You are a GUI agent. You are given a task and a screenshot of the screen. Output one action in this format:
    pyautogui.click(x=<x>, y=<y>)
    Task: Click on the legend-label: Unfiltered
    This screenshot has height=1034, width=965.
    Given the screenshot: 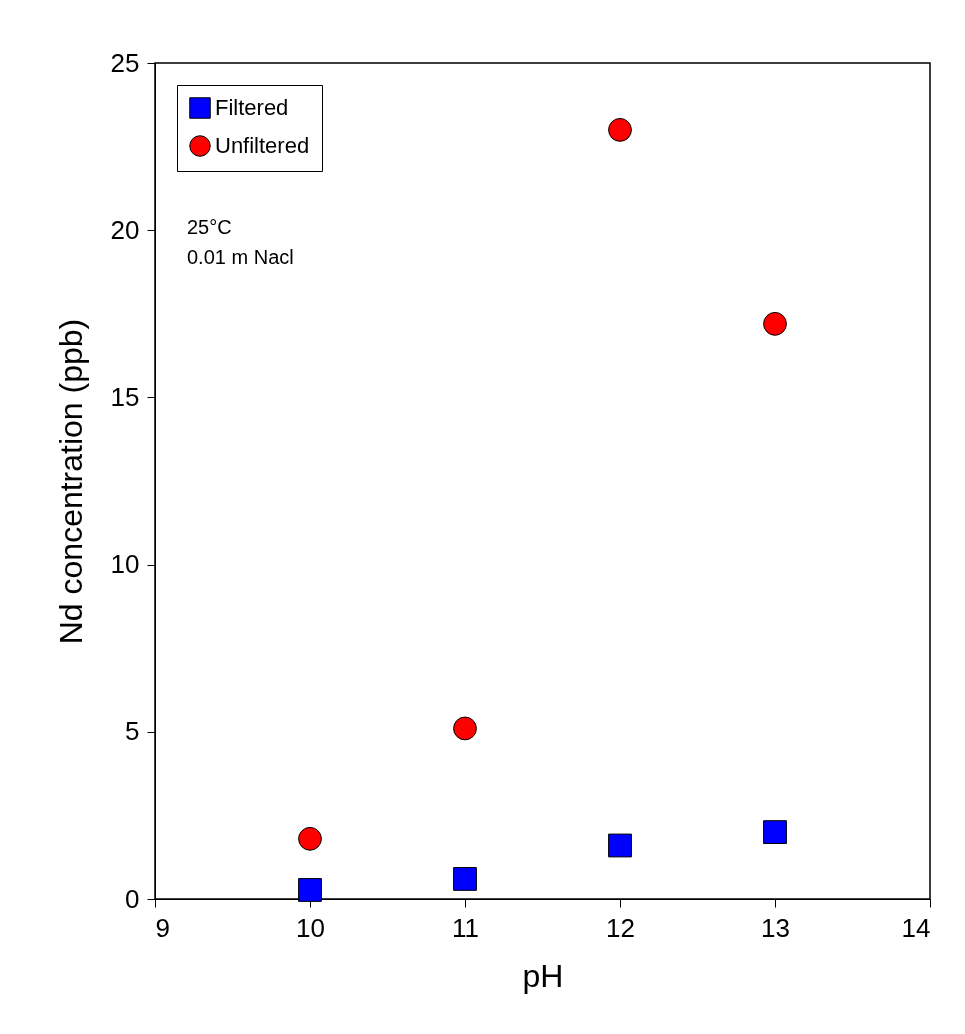 What is the action you would take?
    pyautogui.click(x=262, y=145)
    